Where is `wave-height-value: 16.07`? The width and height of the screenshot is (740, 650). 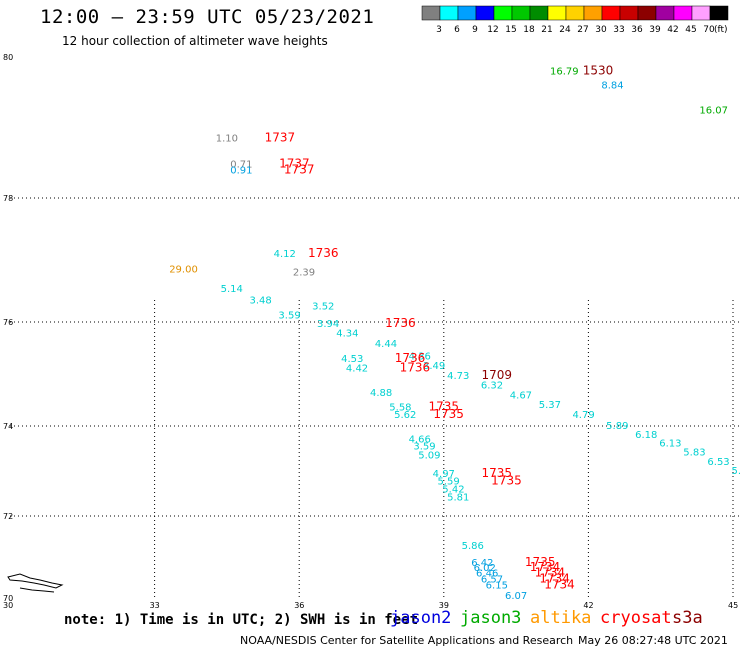
wave-height-value: 16.07 is located at coordinates (713, 110).